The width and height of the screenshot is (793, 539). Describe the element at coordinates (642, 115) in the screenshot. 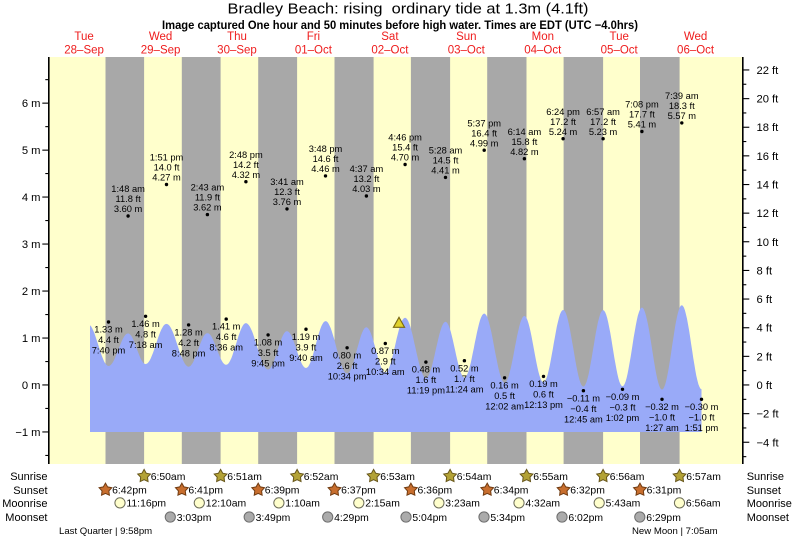

I see `svg-text: 17.7 ft` at that location.